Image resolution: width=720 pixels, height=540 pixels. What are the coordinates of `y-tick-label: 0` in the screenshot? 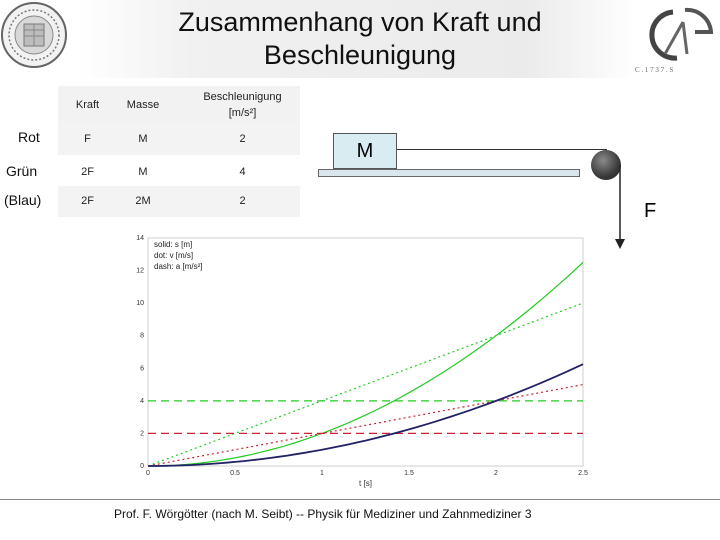 It's located at (142, 466).